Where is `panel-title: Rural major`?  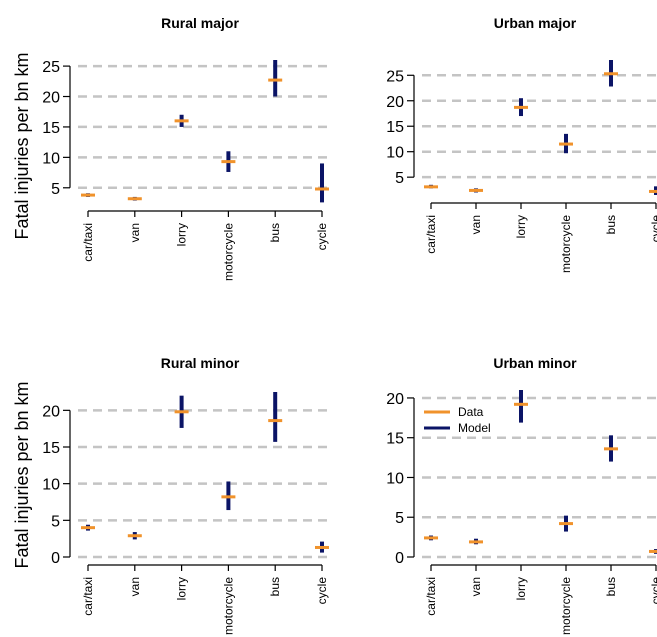
panel-title: Rural major is located at coordinates (200, 23).